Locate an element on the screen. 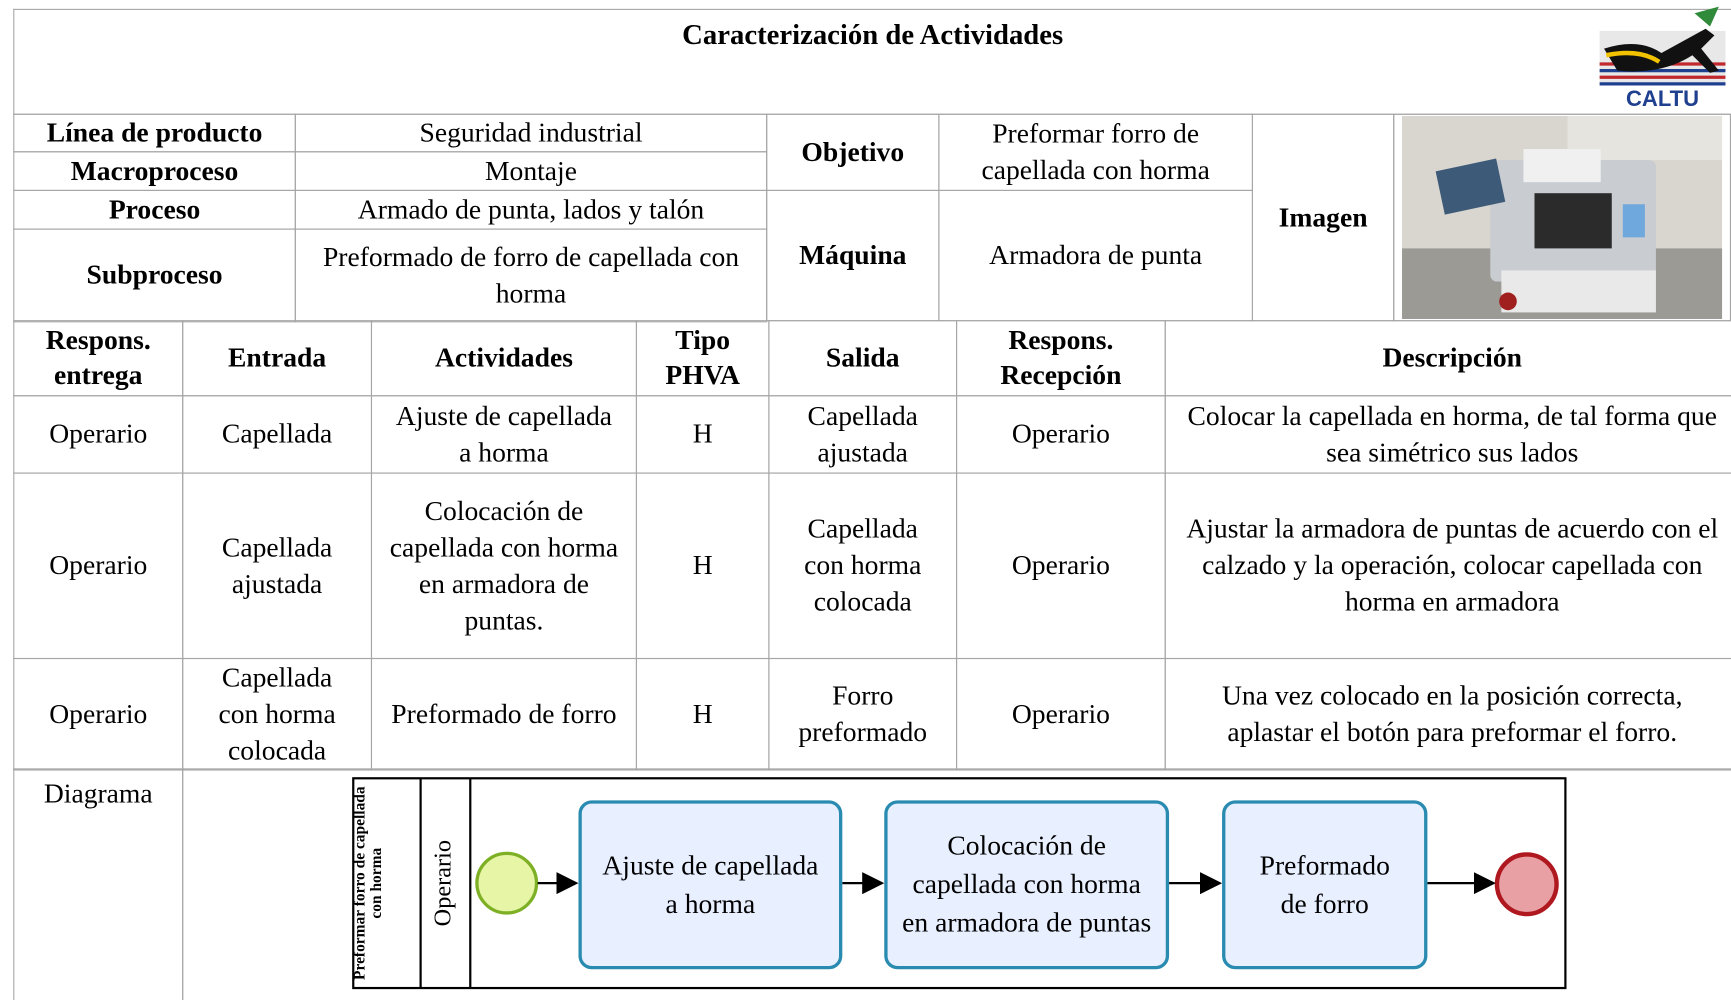 The height and width of the screenshot is (1000, 1731). start-event is located at coordinates (507, 883).